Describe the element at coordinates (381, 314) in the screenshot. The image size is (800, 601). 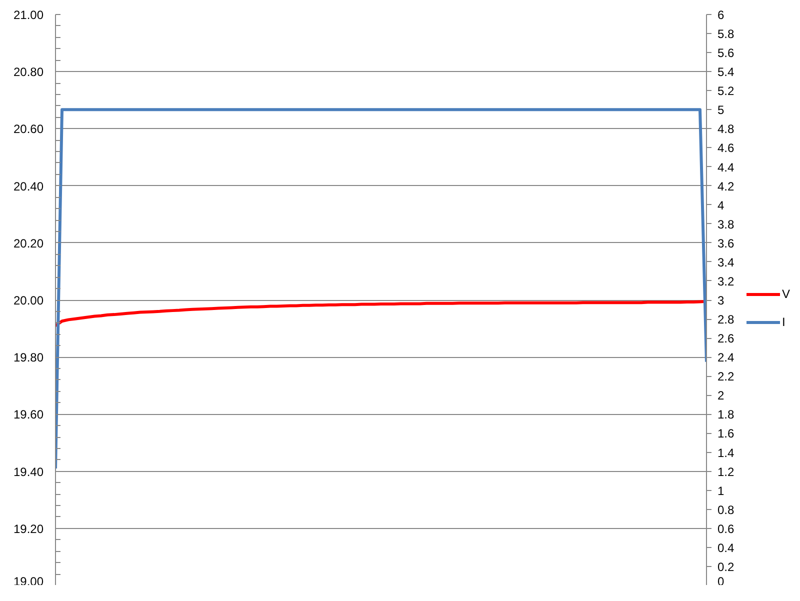
I see `line-series` at that location.